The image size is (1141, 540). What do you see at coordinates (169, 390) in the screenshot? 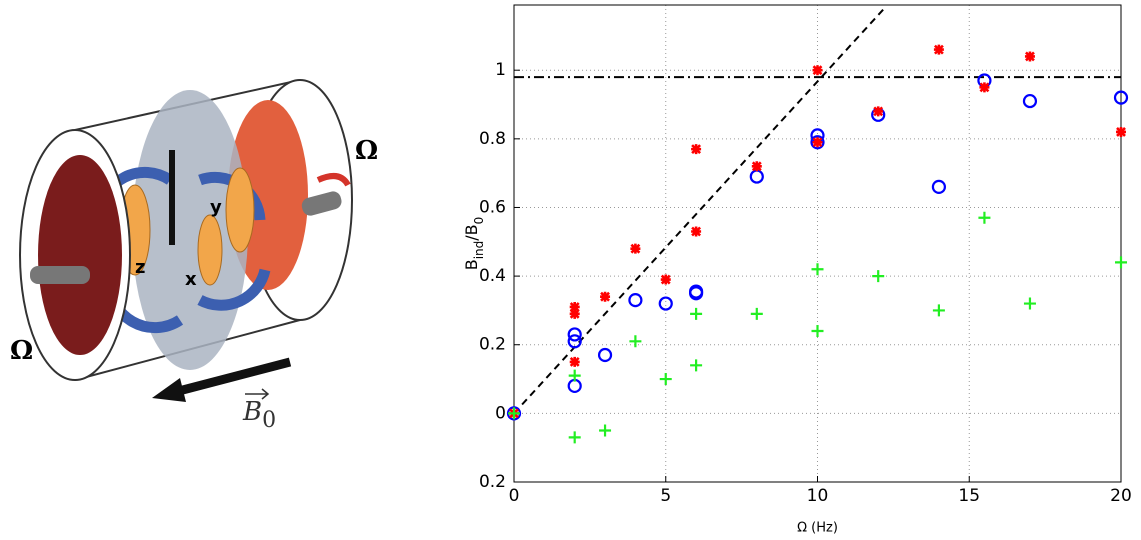
I see `field-arrowhead` at bounding box center [169, 390].